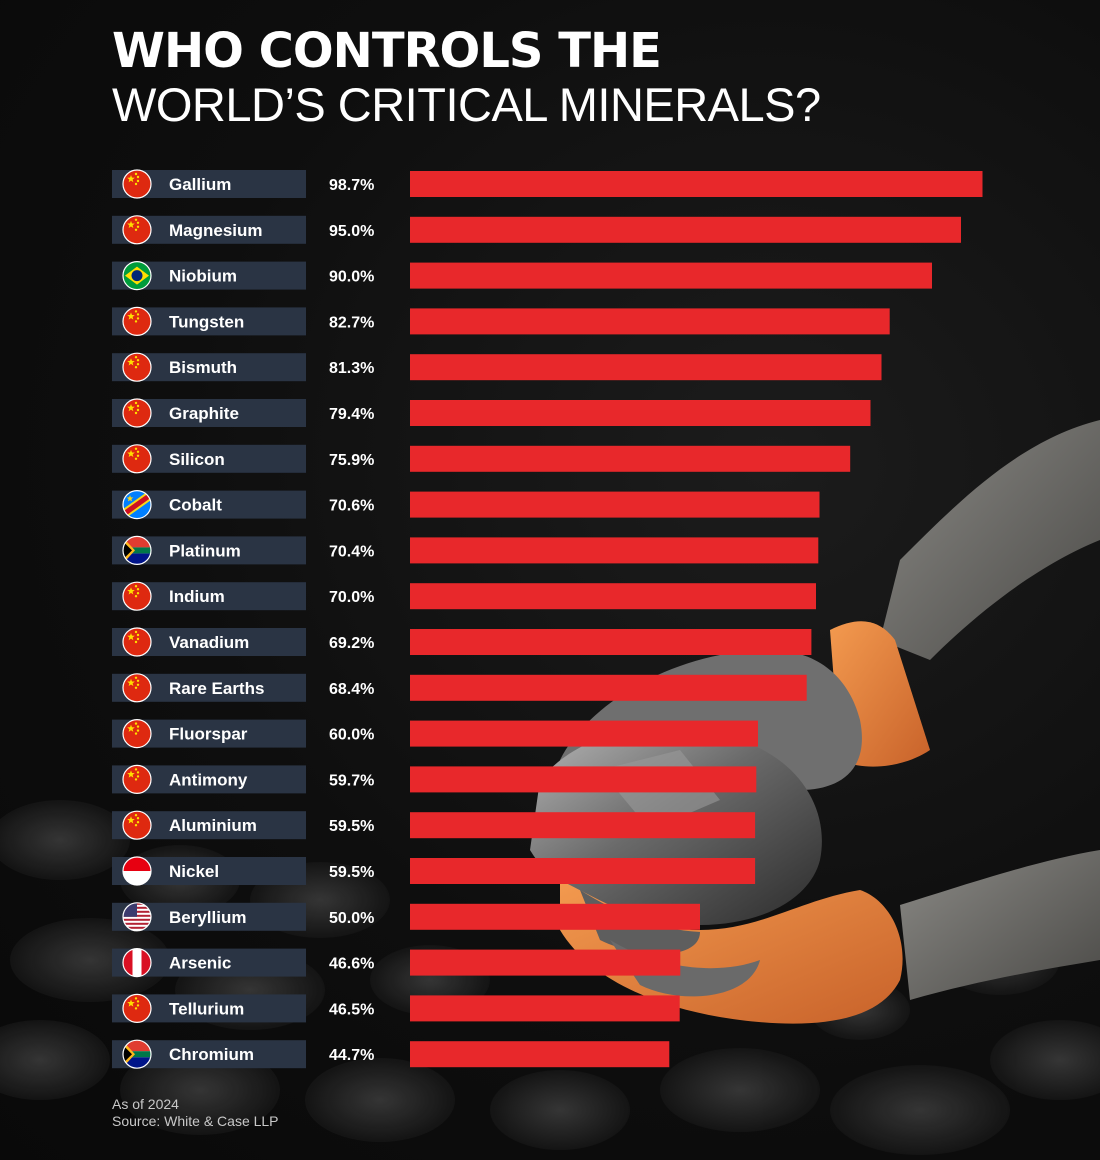 This screenshot has height=1160, width=1100. Describe the element at coordinates (206, 1008) in the screenshot. I see `category-label: Tellurium` at that location.